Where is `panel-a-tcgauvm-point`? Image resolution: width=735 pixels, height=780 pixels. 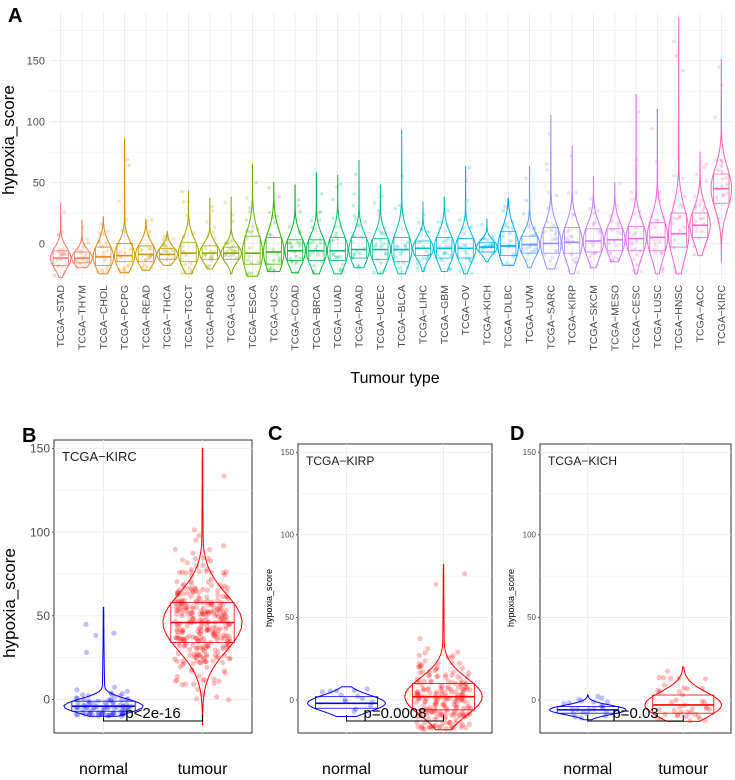 panel-a-tcgauvm-point is located at coordinates (526, 200).